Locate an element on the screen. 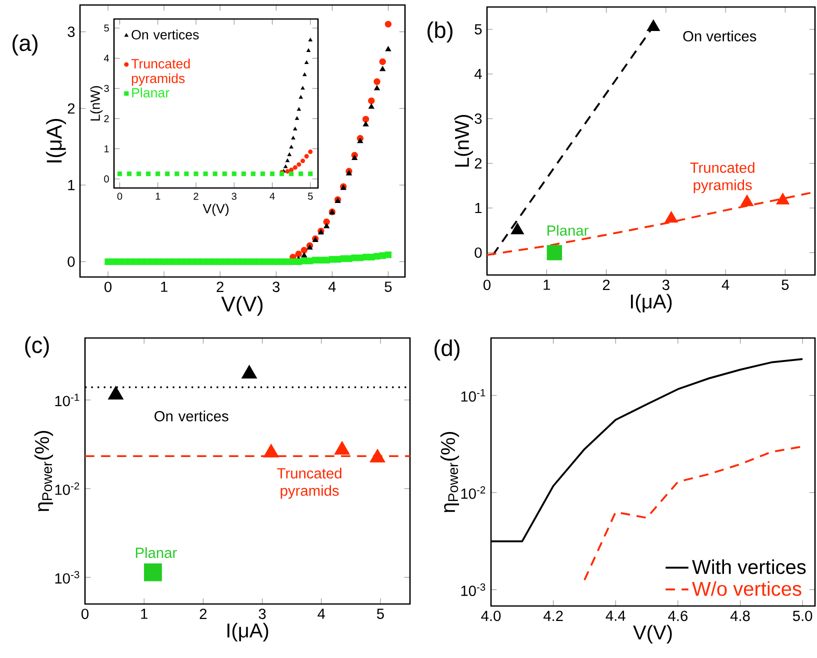 This screenshot has height=658, width=817. series-label: On vertices is located at coordinates (719, 36).